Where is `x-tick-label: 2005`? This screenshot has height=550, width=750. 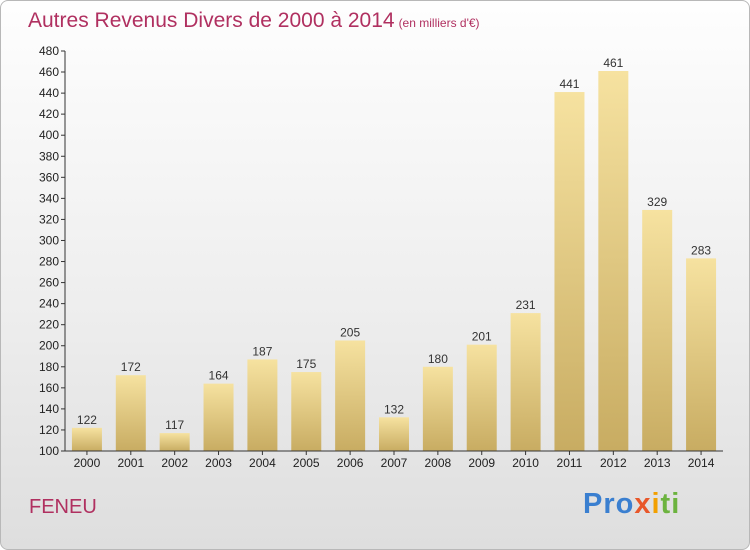 x-tick-label: 2005 is located at coordinates (306, 463).